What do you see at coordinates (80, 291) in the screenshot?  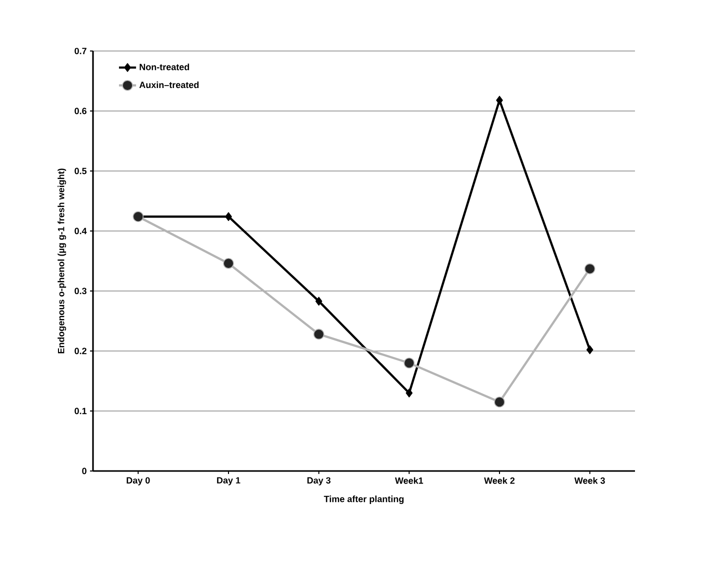 I see `y-tick-label: 0.3` at bounding box center [80, 291].